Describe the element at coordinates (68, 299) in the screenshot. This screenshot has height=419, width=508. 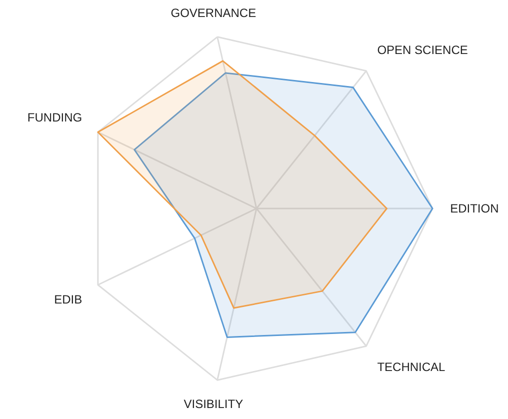
I see `spoke-label: EDIB` at that location.